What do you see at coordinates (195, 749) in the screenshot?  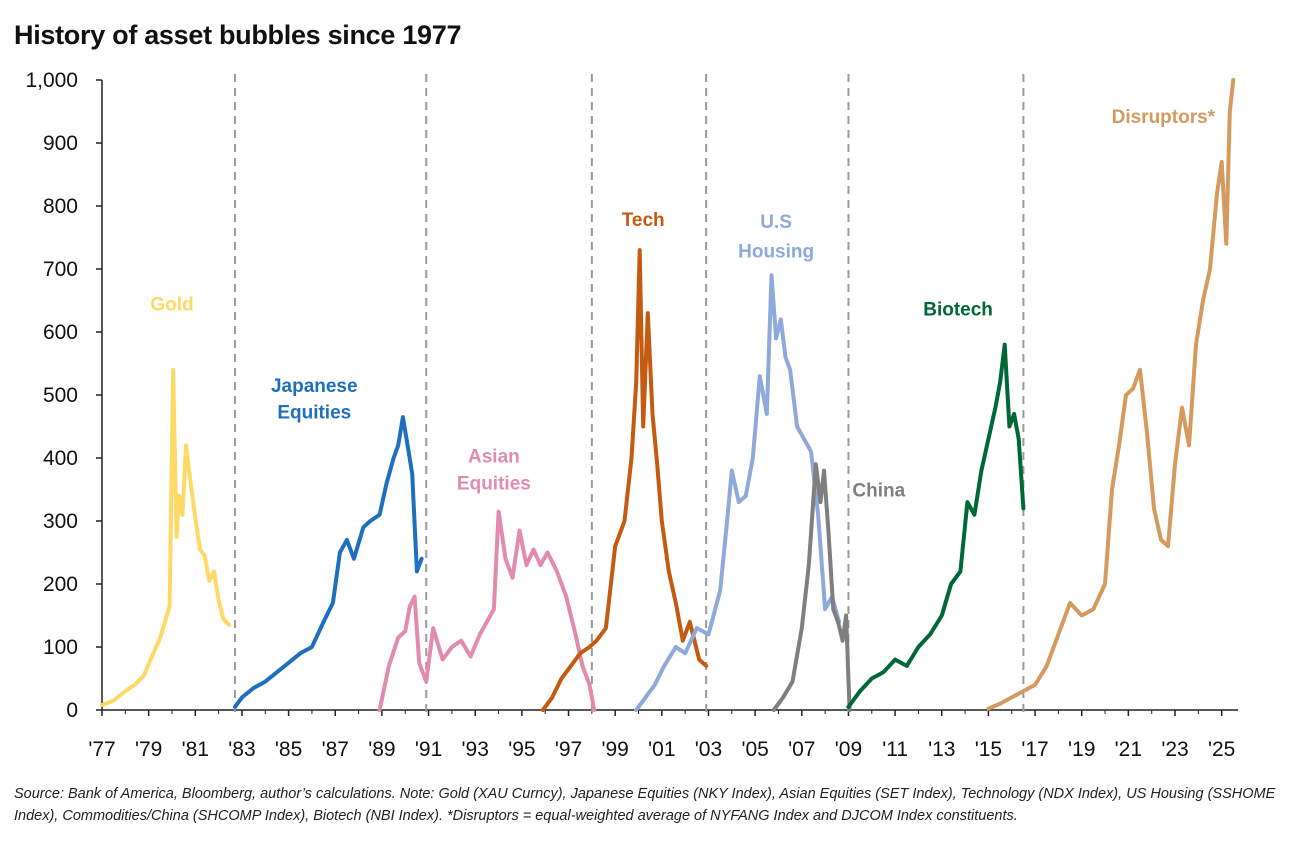 I see `x-tick-label: '81` at bounding box center [195, 749].